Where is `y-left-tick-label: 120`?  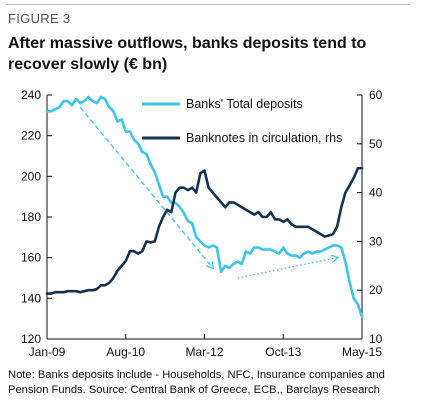
y-left-tick-label: 120 is located at coordinates (31, 339).